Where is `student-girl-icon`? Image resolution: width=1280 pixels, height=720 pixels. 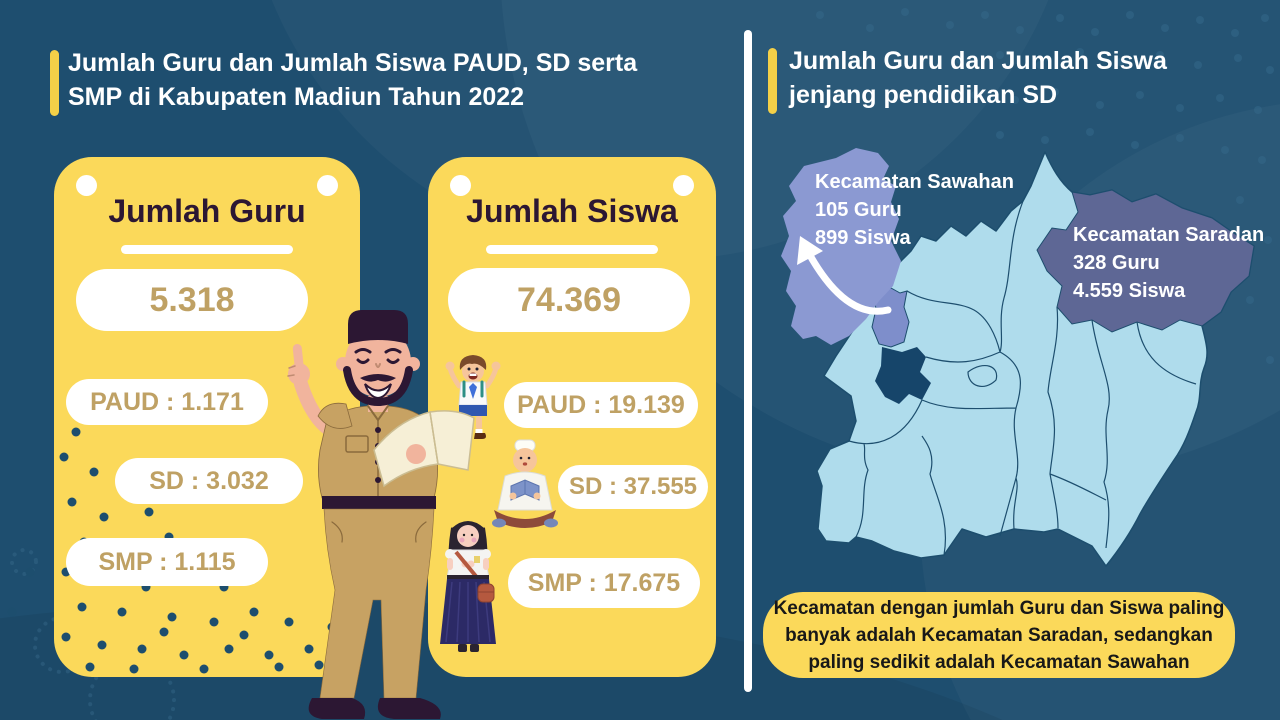
student-girl-icon is located at coordinates (468, 586).